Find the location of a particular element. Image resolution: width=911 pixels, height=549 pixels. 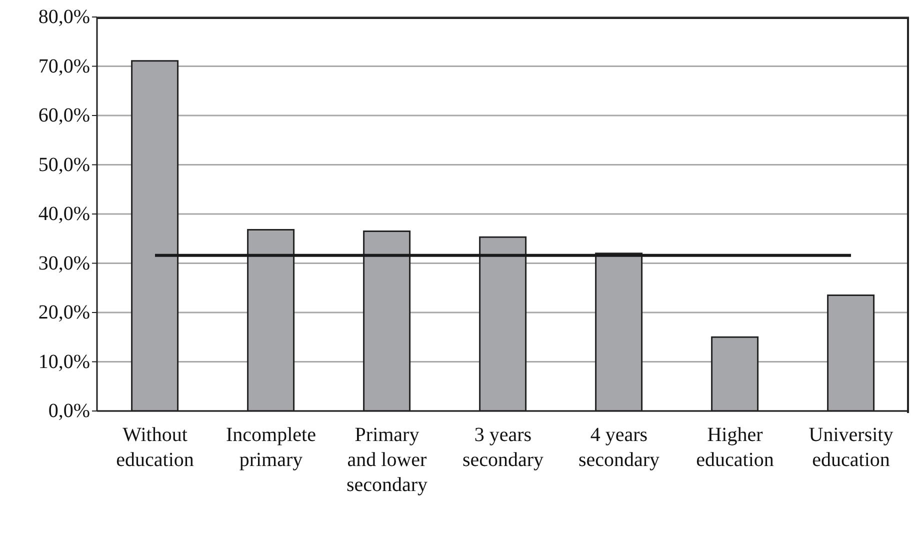

y-tick-label: 60,0% is located at coordinates (64, 115).